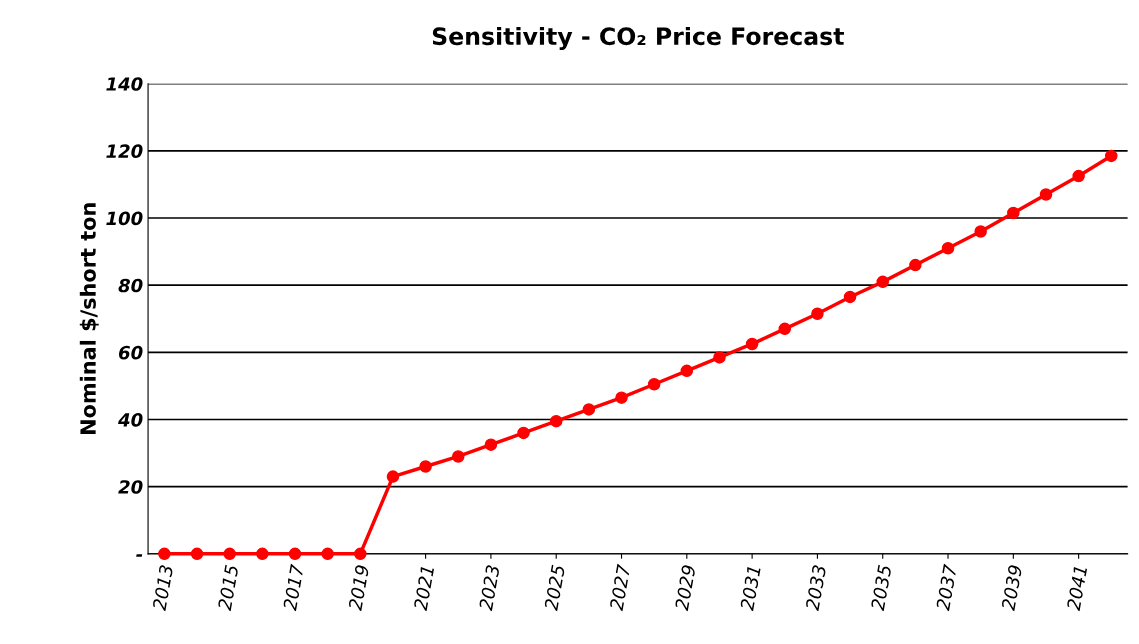  What do you see at coordinates (1077, 589) in the screenshot?
I see `x-tick-label: 2041` at bounding box center [1077, 589].